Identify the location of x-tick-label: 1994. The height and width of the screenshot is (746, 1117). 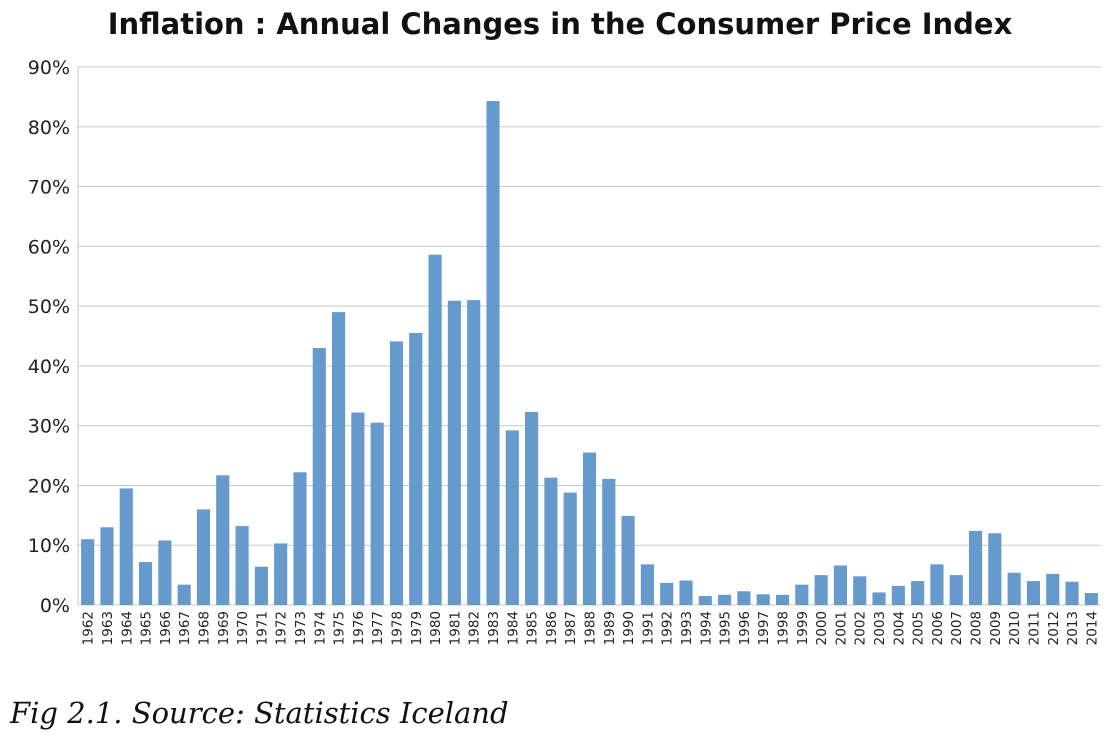
(706, 628).